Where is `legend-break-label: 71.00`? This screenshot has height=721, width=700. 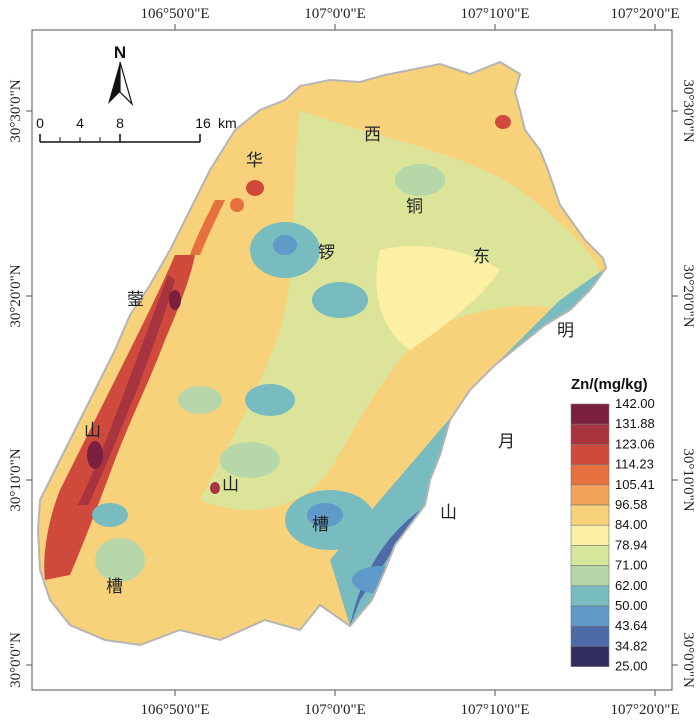 legend-break-label: 71.00 is located at coordinates (631, 565).